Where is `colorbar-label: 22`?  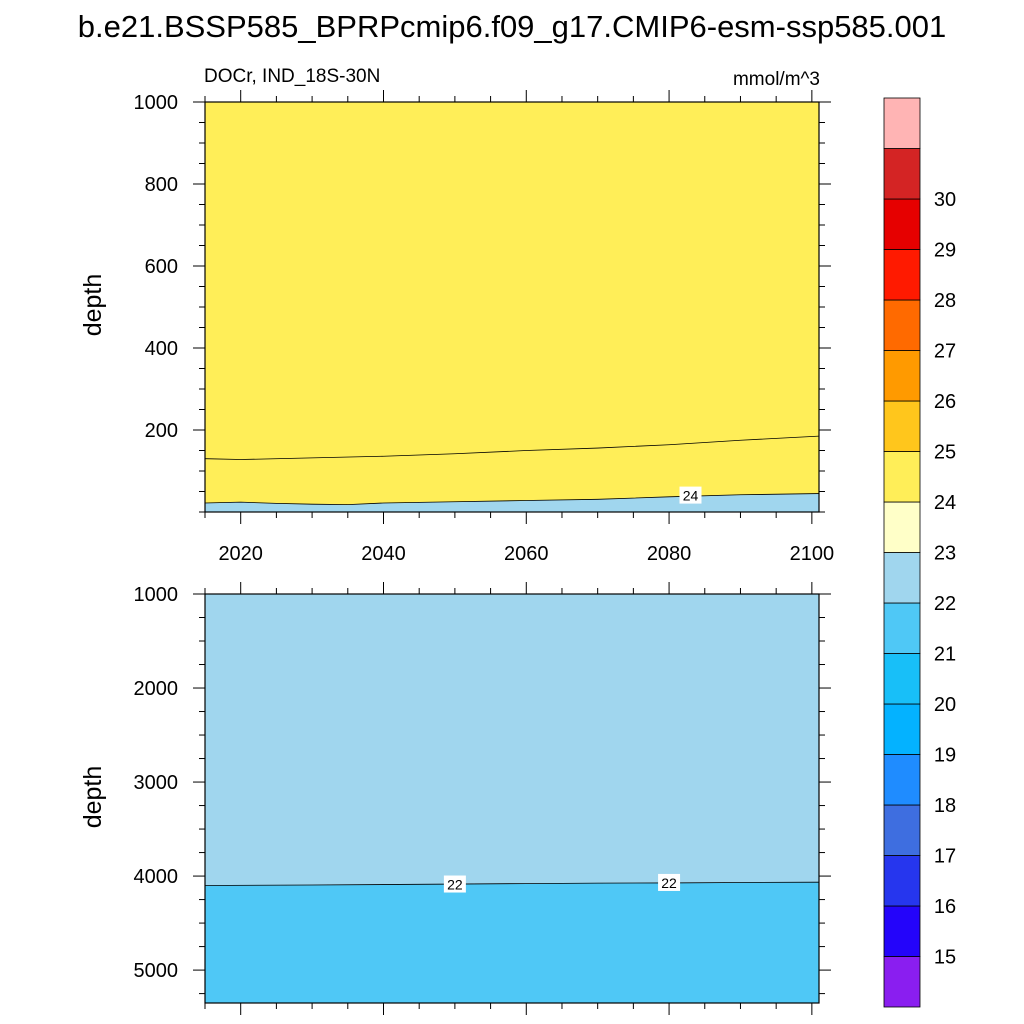 colorbar-label: 22 is located at coordinates (945, 604).